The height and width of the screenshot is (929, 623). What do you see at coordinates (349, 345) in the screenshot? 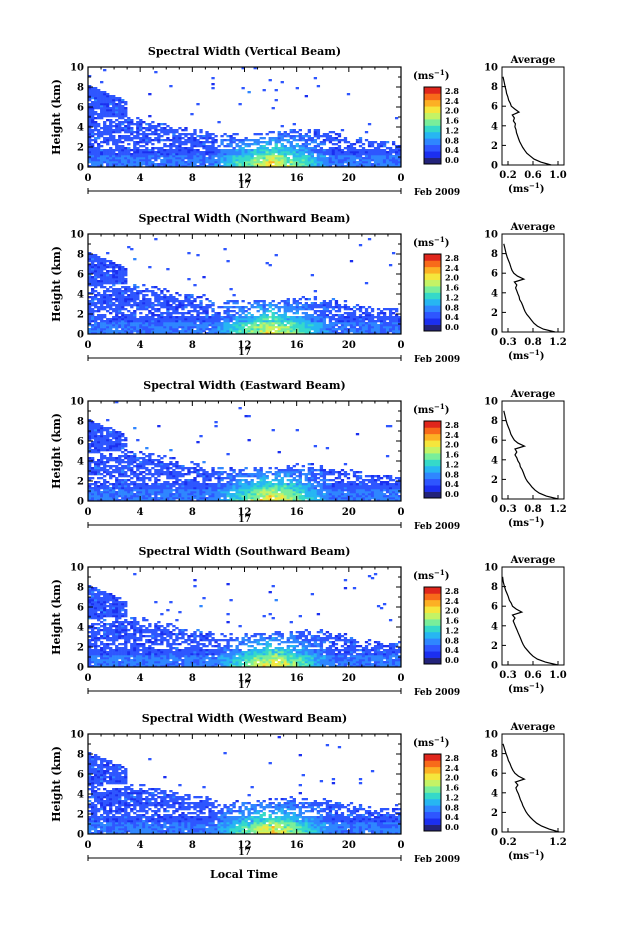
I see `x-tick-label: 20` at bounding box center [349, 345].